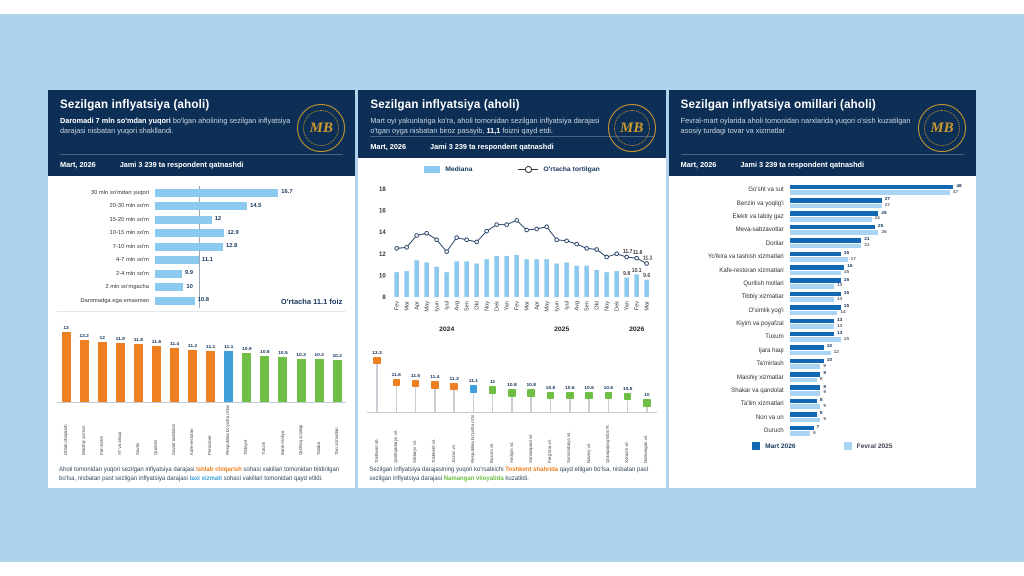 The image size is (1024, 576). Describe the element at coordinates (778, 105) in the screenshot. I see `panel-title: Sezilgan inflyatsiya omillari (aholi)` at that location.